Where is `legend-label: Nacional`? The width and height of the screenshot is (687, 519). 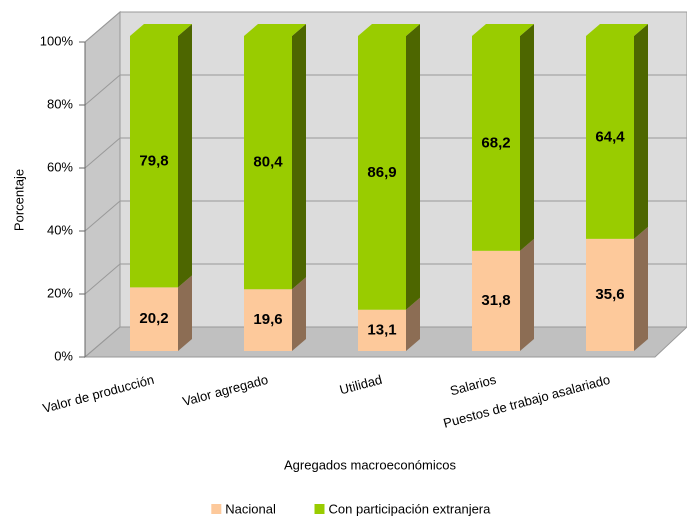 legend-label: Nacional is located at coordinates (250, 508).